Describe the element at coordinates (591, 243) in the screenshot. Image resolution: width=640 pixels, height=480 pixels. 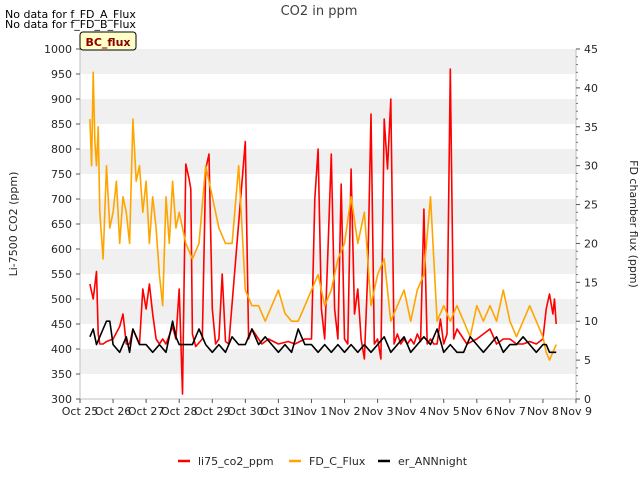
I see `y2-tick-label: 20` at that location.